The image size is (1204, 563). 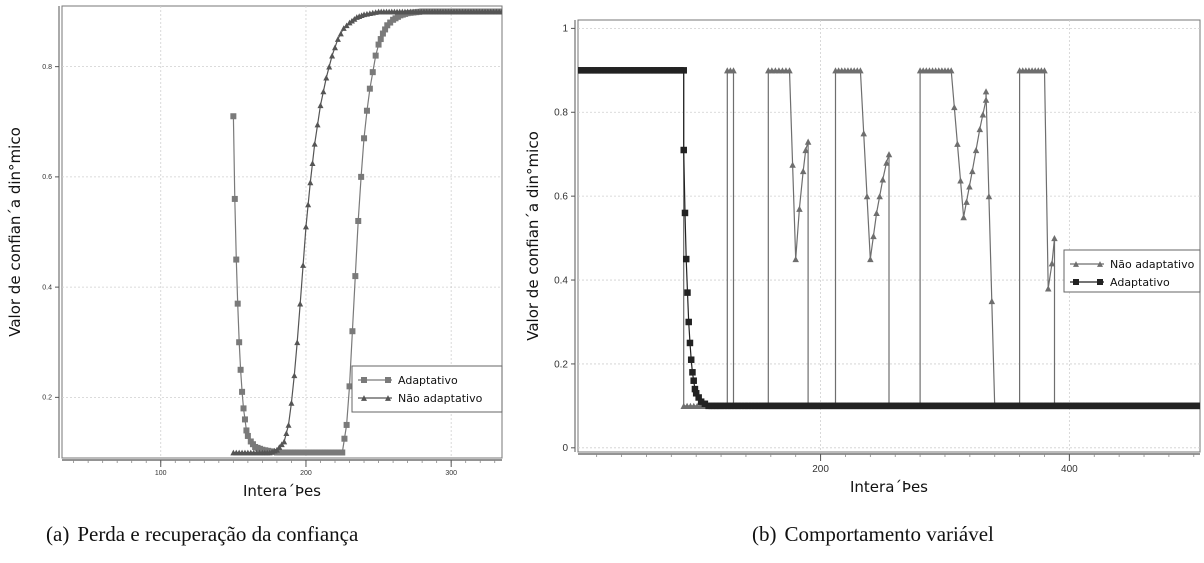 I want to click on y-axis-label: Valor de confian´a din°mico, so click(x=533, y=236).